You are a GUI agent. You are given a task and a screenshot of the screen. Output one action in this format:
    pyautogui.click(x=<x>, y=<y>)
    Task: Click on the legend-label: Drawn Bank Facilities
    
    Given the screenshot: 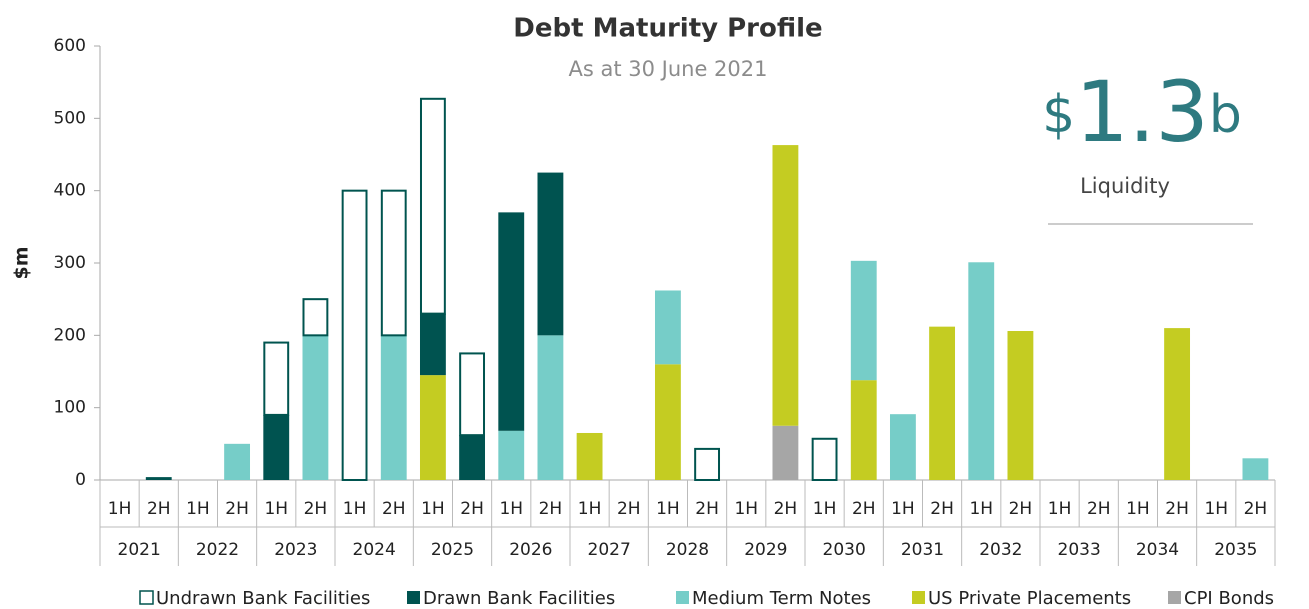 What is the action you would take?
    pyautogui.click(x=519, y=598)
    